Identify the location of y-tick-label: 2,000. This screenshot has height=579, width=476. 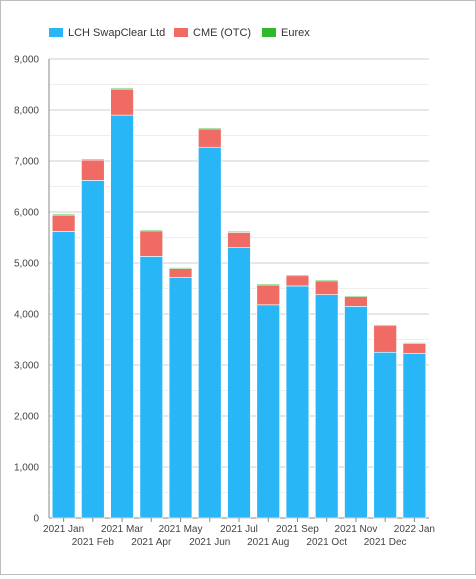
(26, 417).